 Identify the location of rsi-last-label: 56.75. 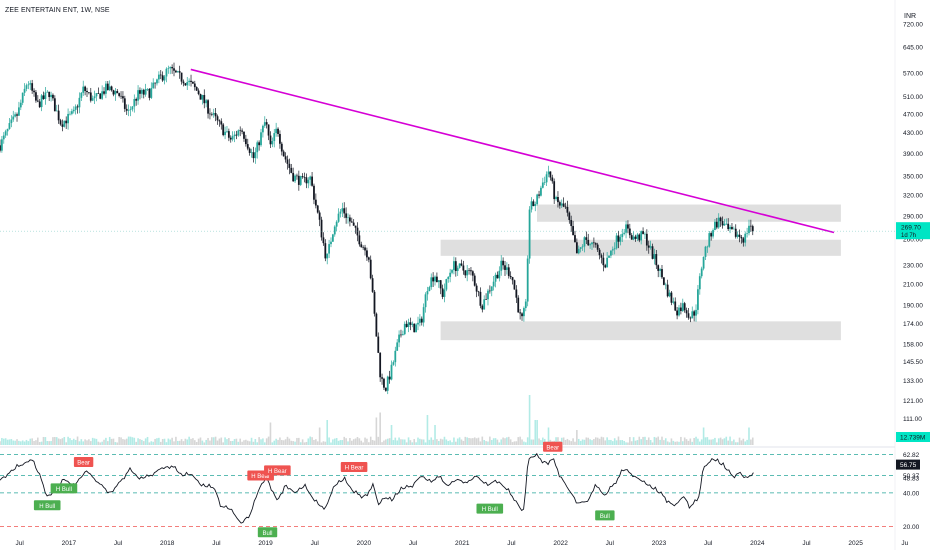
(908, 465).